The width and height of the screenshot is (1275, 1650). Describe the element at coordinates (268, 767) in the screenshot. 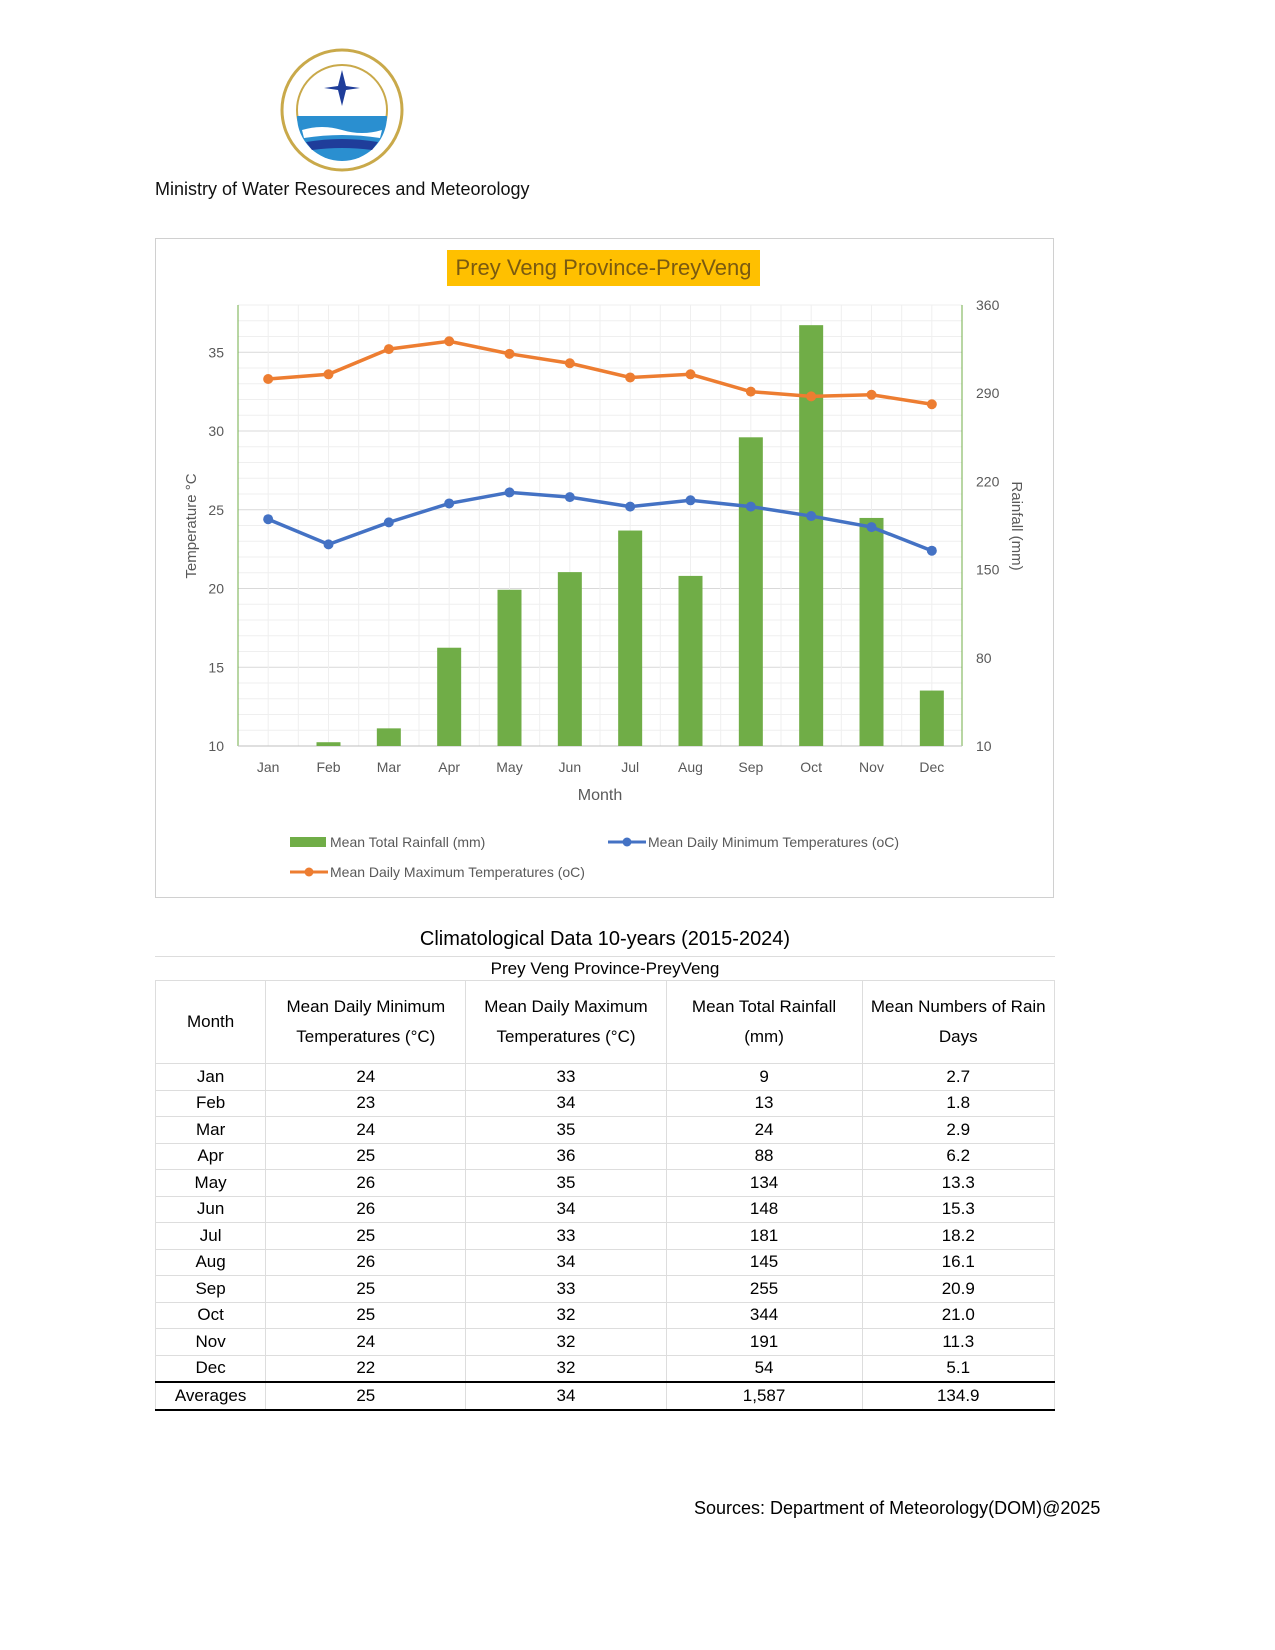

I see `x-tick-label: Jan` at that location.